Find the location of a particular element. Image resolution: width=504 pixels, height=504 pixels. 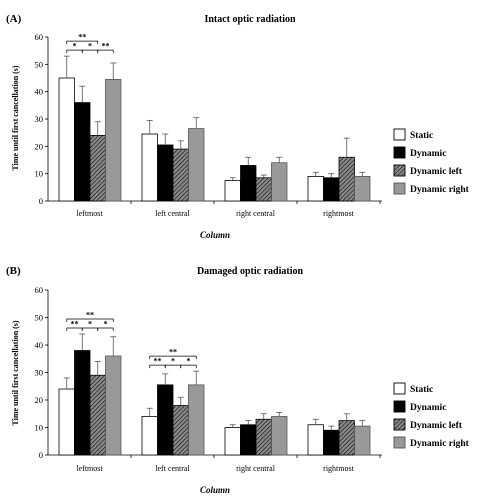

panel-label-b: (B) is located at coordinates (13, 271).